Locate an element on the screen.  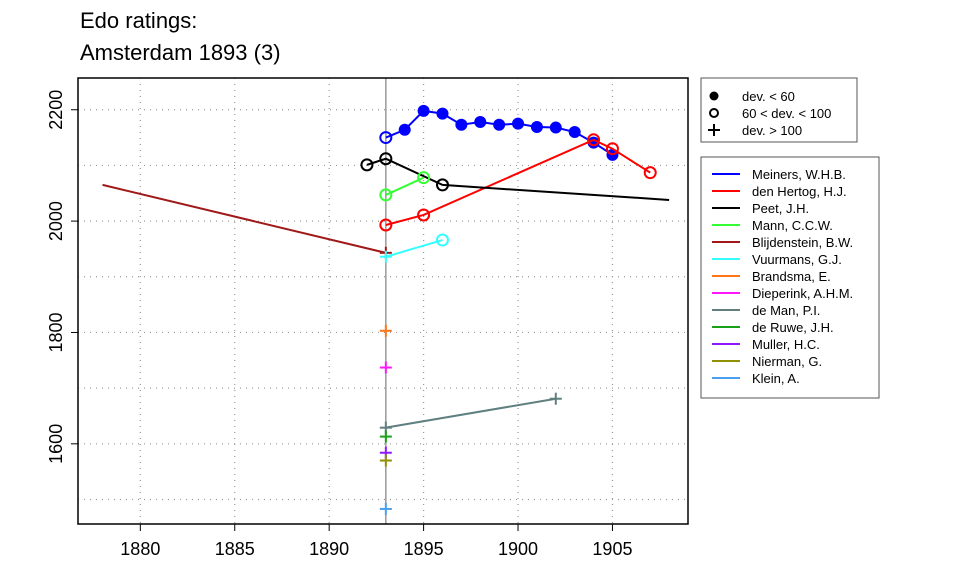
y-tick-label: 1600 is located at coordinates (56, 444).